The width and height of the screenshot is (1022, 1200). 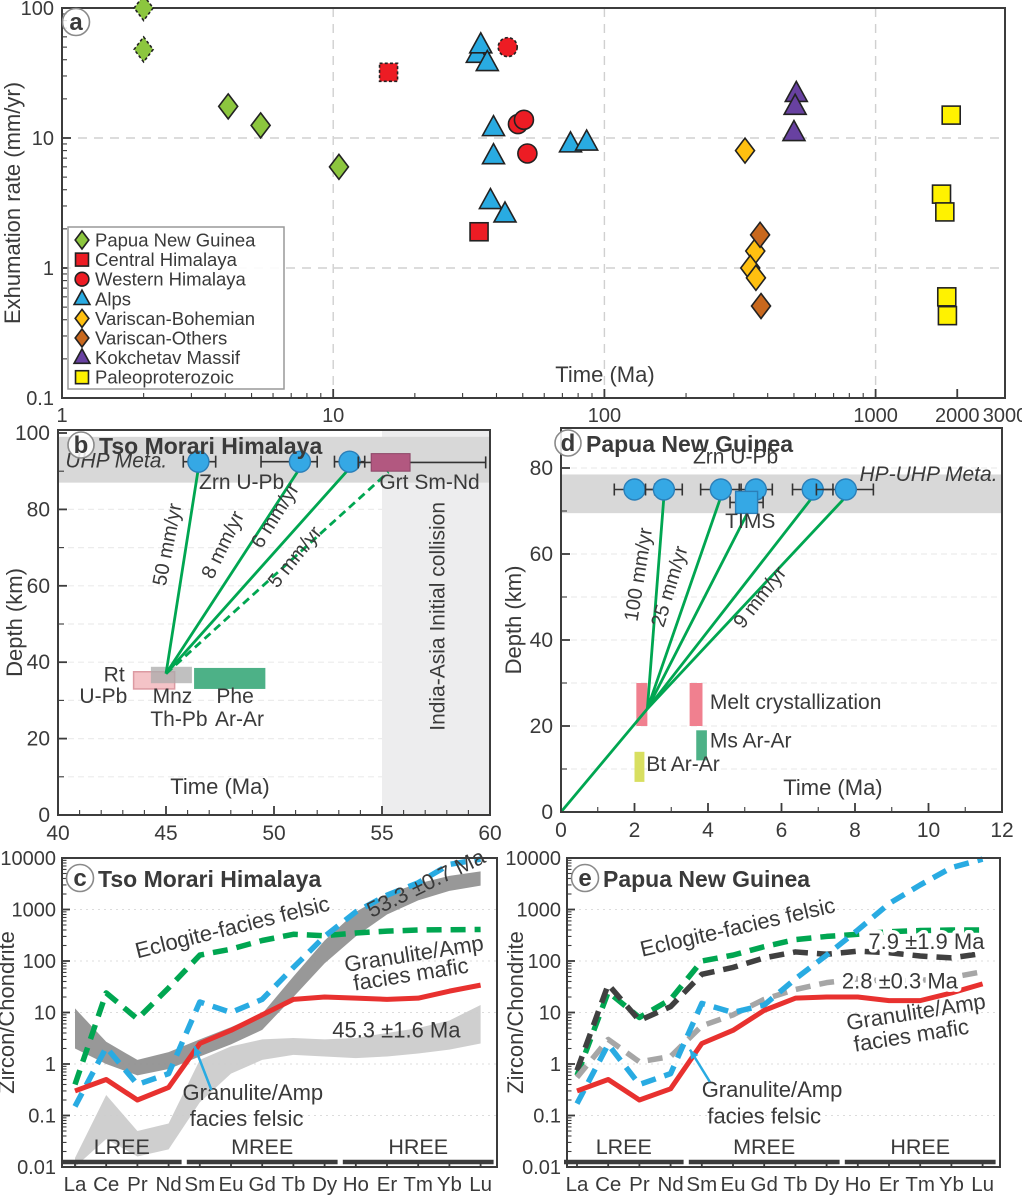 I want to click on y-axis-title: Exhumation rate (mm/yr), so click(x=12, y=203).